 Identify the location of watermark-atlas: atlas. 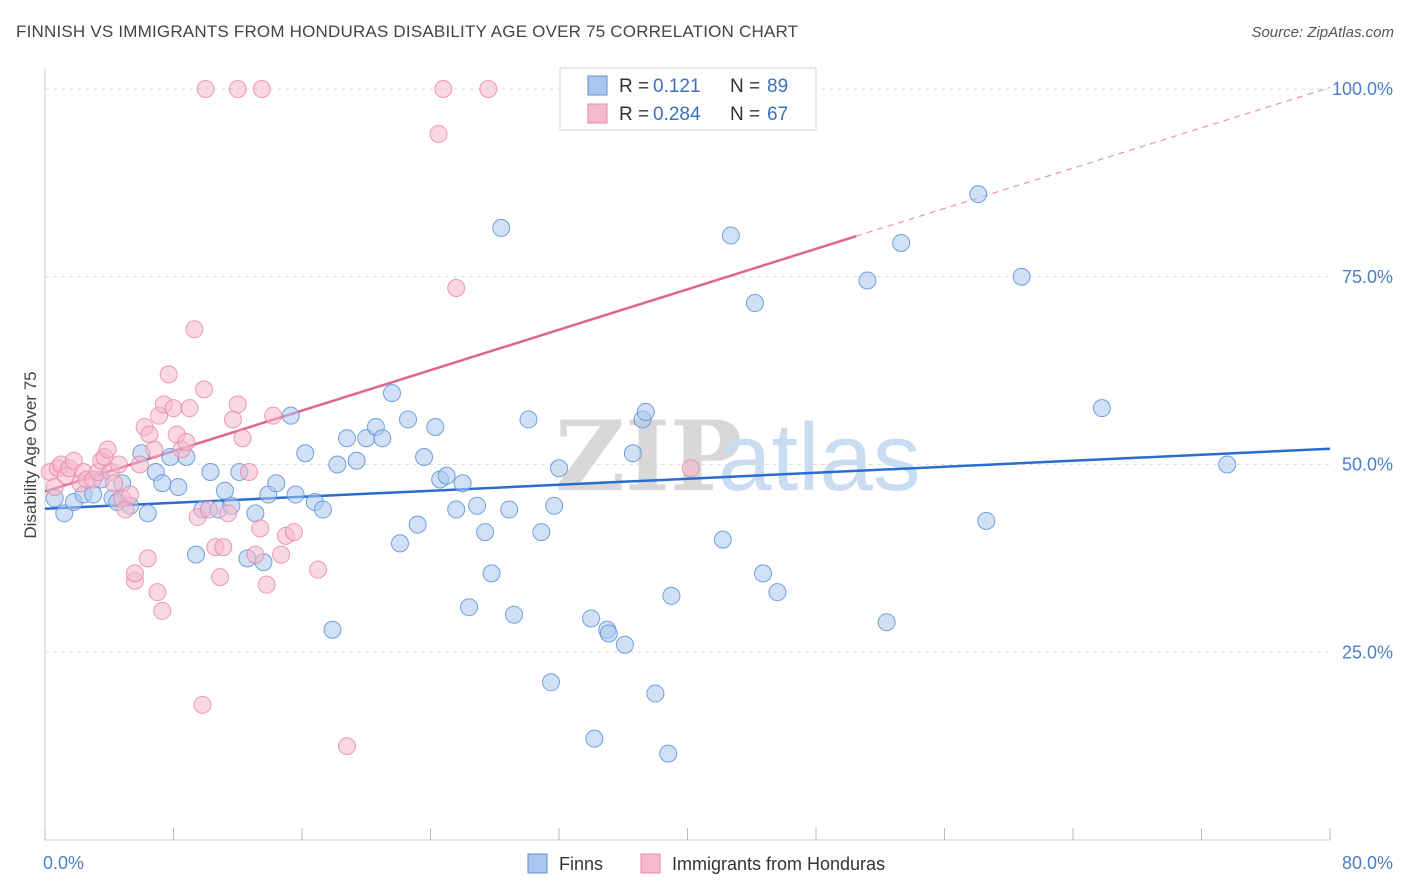
(819, 457).